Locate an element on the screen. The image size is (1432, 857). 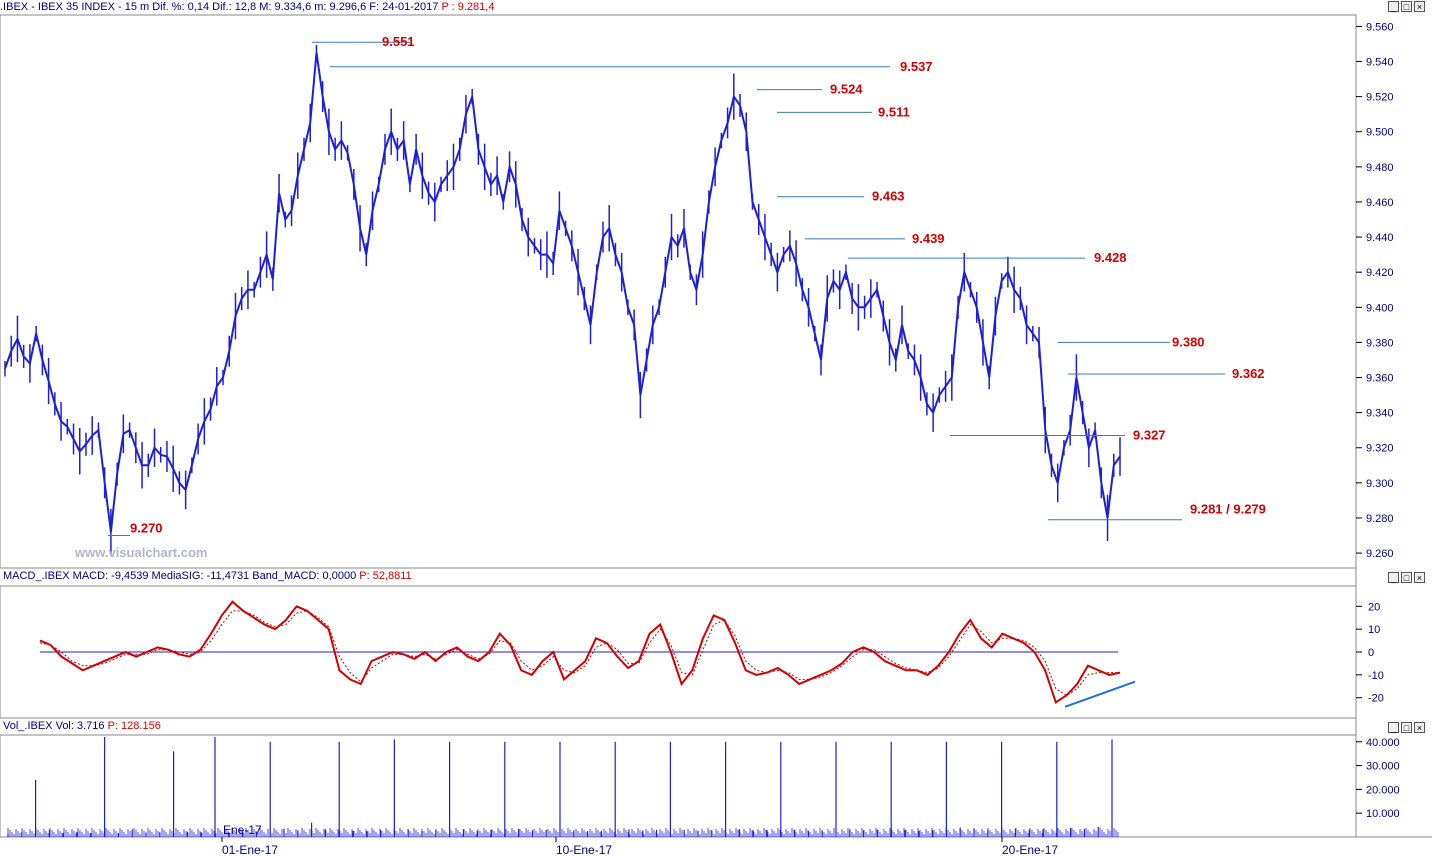
price-close-button: × is located at coordinates (1419, 6).